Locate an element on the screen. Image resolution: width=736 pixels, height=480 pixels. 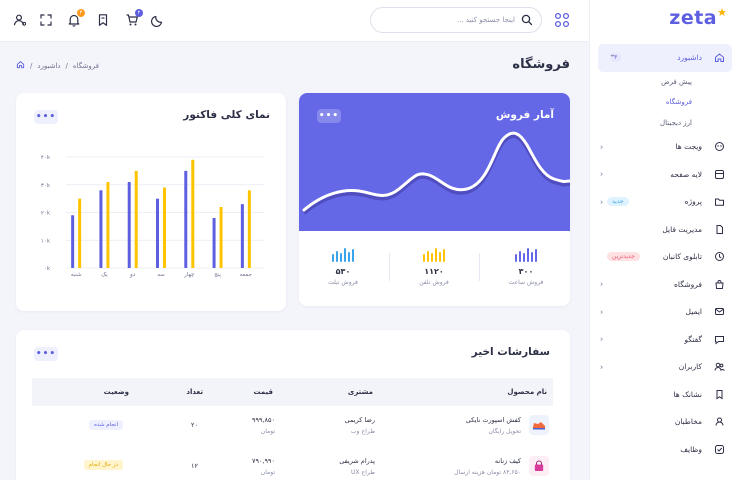
clock-icon is located at coordinates (719, 257).